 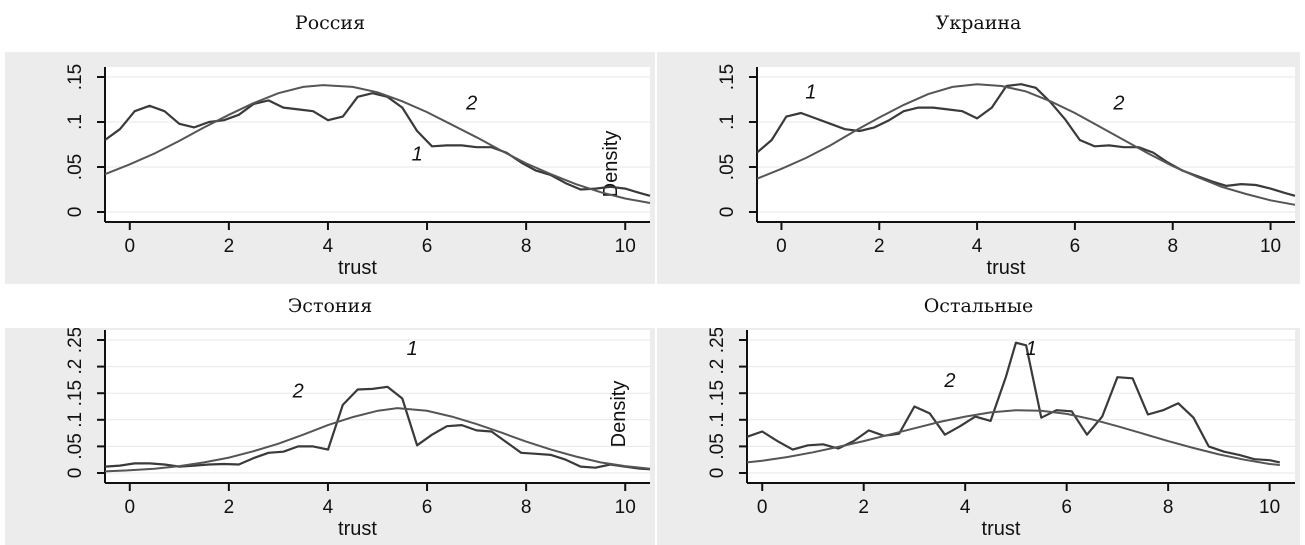 What do you see at coordinates (978, 306) in the screenshot?
I see `panel-title: Остальные` at bounding box center [978, 306].